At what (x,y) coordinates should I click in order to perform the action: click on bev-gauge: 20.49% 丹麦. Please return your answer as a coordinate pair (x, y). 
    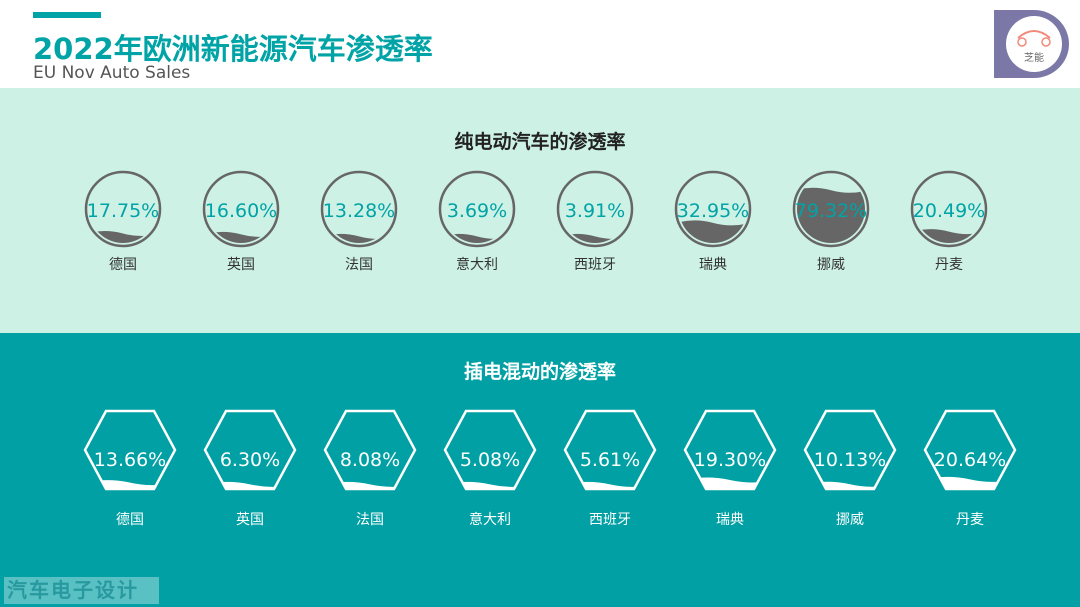
    Looking at the image, I should click on (949, 221).